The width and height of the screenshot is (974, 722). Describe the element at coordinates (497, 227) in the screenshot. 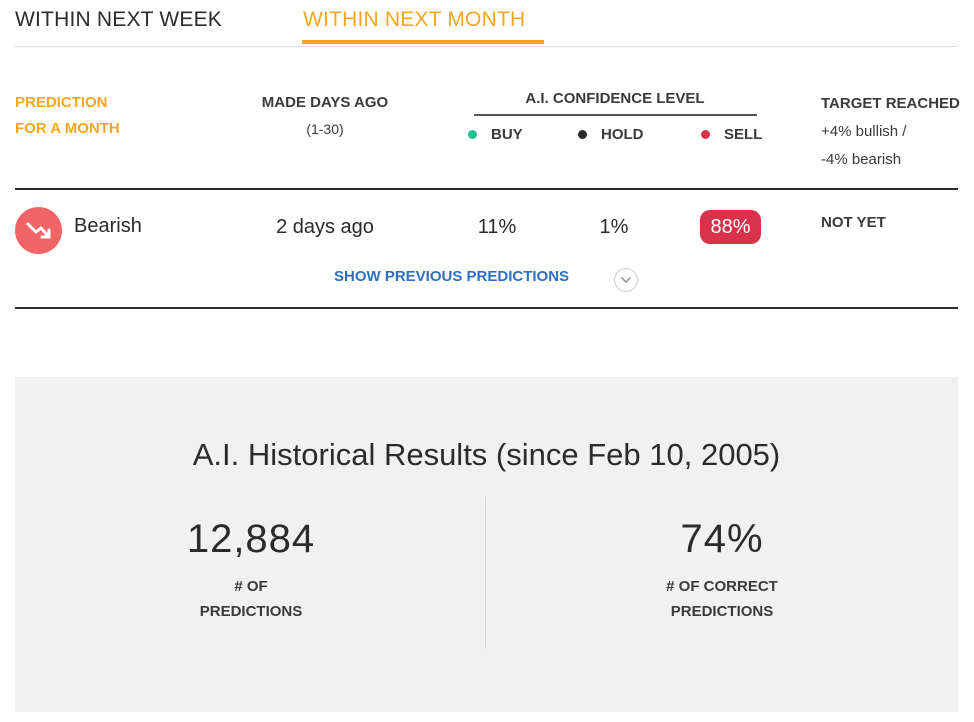

I see `buy-confidence-value: 11%` at that location.